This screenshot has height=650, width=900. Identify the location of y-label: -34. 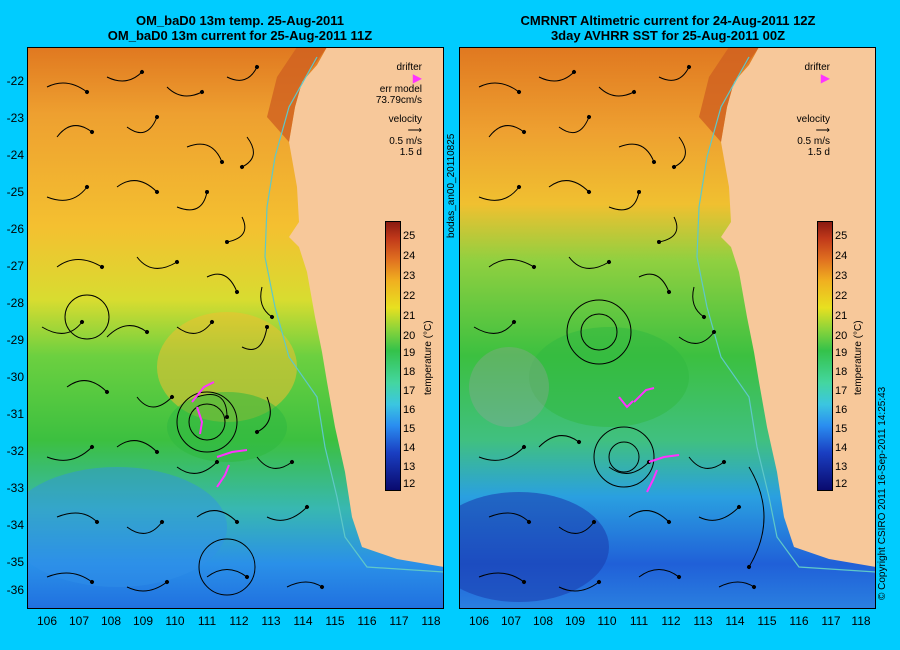
(15, 525).